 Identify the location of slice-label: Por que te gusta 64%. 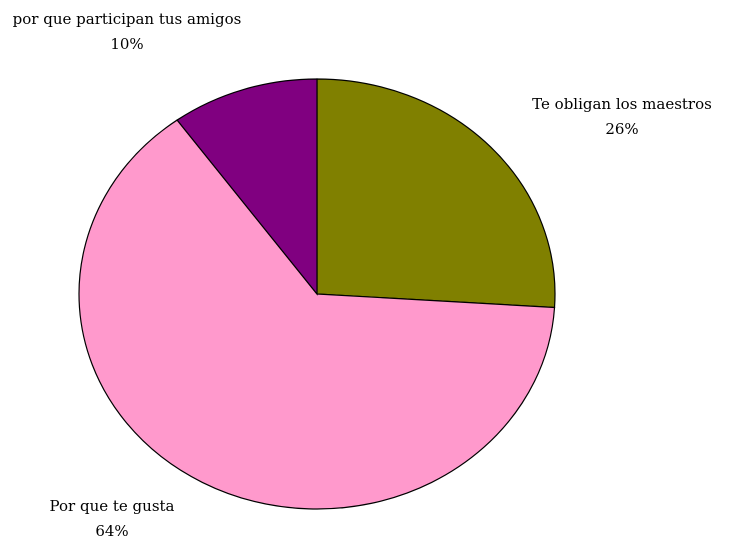
(112, 515).